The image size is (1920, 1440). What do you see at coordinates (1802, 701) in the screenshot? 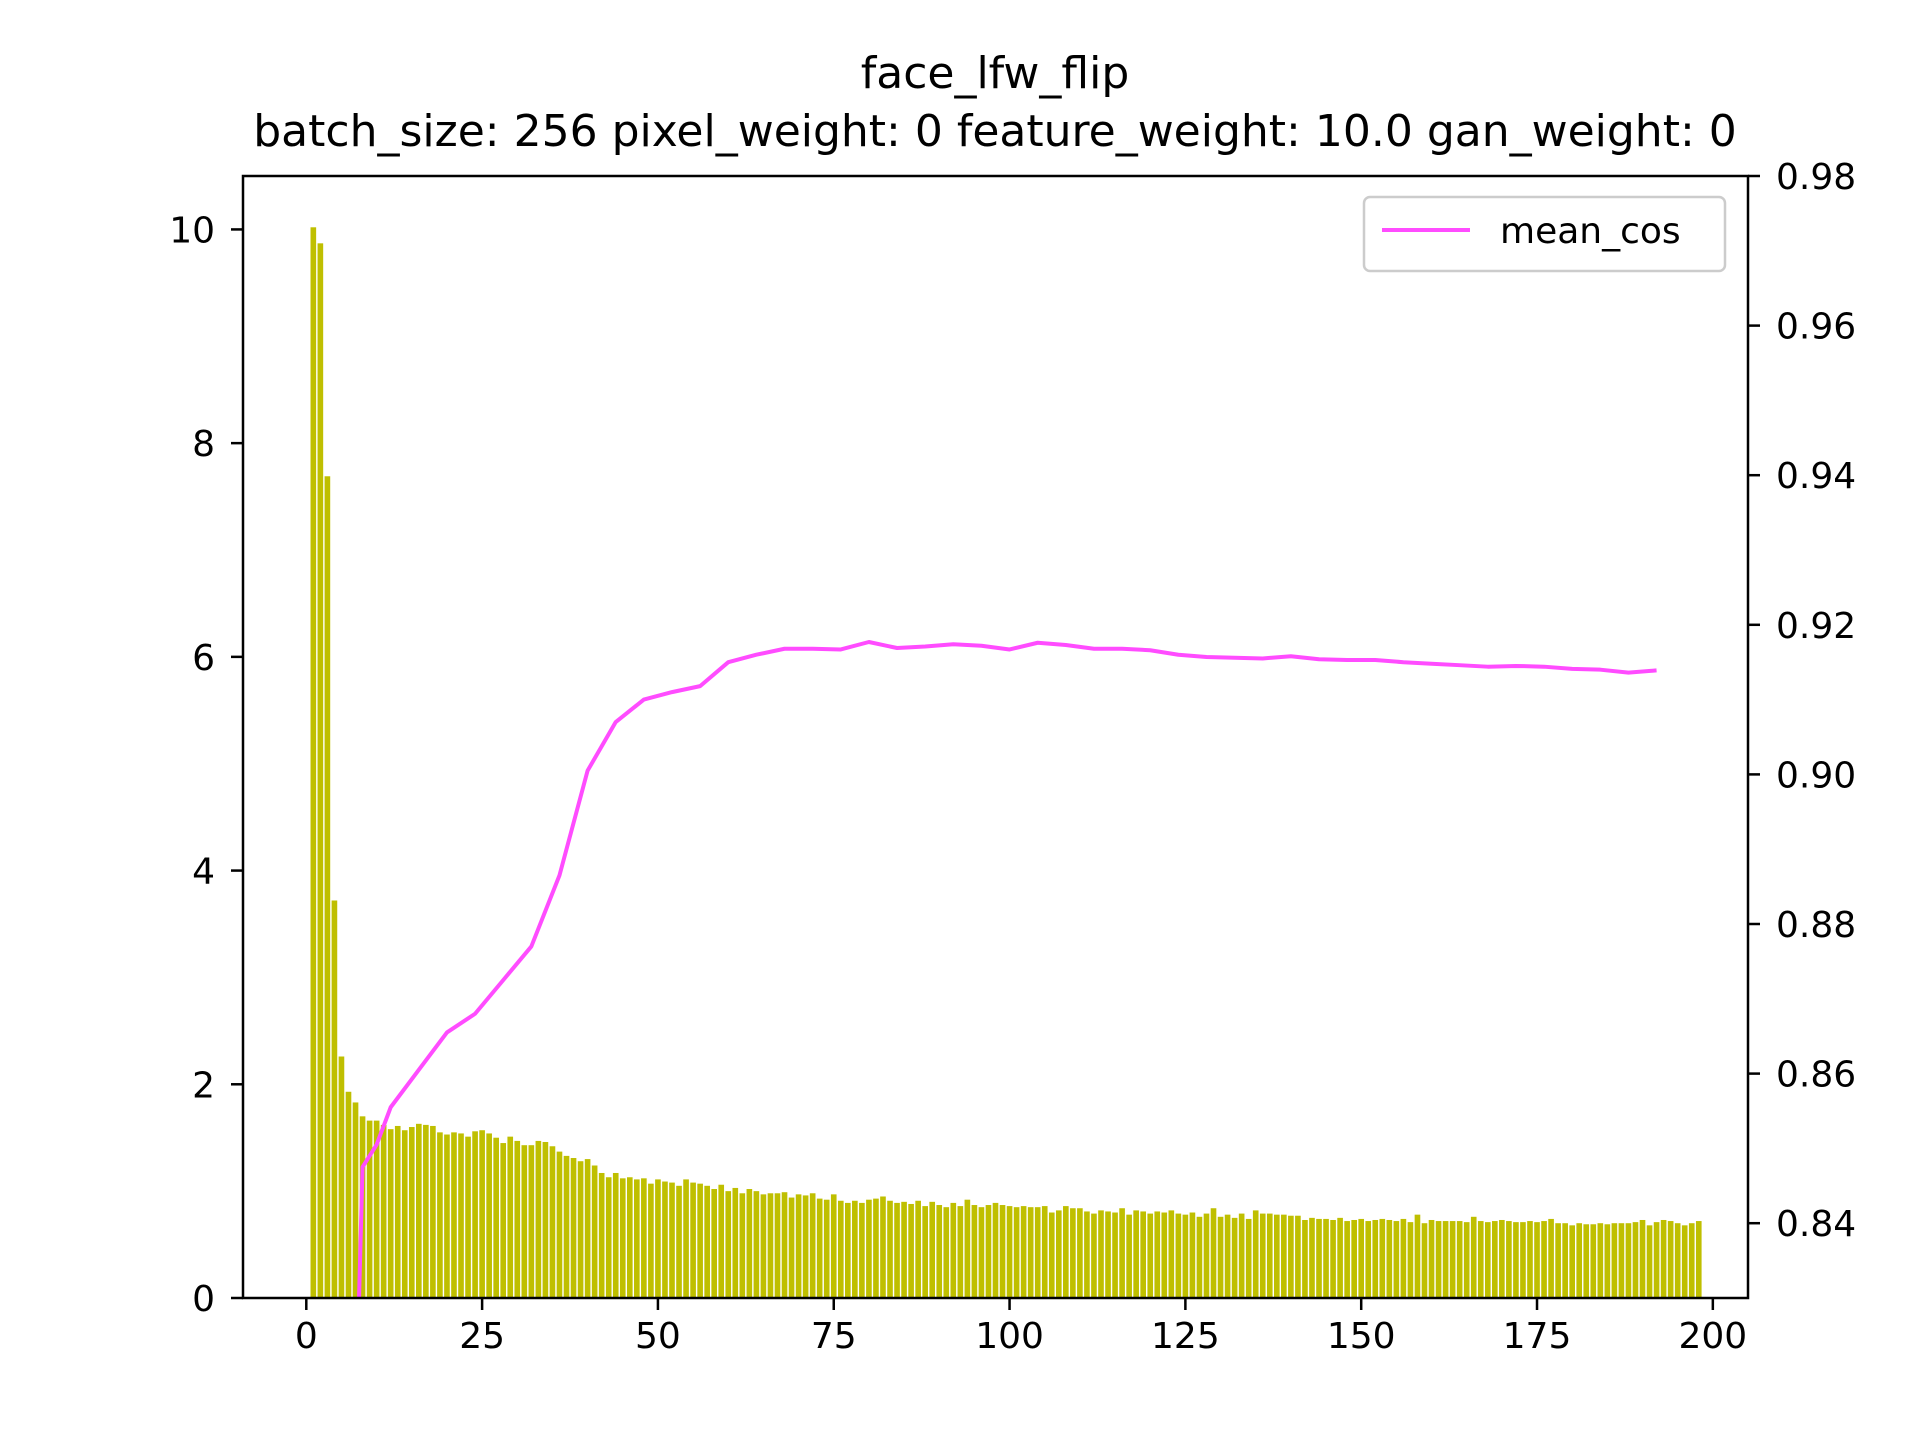
I see `y-axis-right: 0.84 0.86 0.88 0.90 0.92 0.94 0.96 0.98` at bounding box center [1802, 701].